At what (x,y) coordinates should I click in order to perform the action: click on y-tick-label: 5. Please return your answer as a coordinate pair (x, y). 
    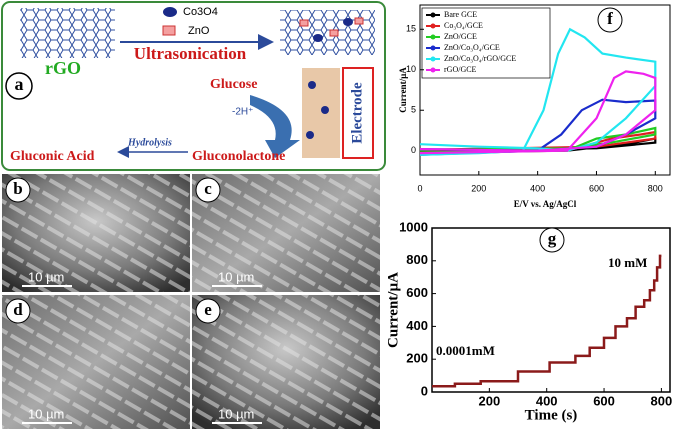
    Looking at the image, I should click on (413, 110).